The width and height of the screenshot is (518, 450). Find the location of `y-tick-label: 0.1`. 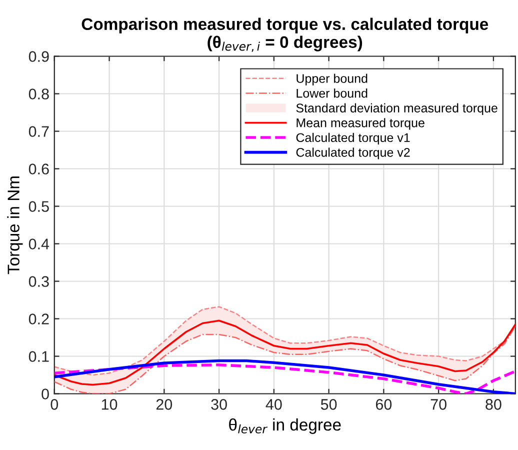

y-tick-label: 0.1 is located at coordinates (38, 356).